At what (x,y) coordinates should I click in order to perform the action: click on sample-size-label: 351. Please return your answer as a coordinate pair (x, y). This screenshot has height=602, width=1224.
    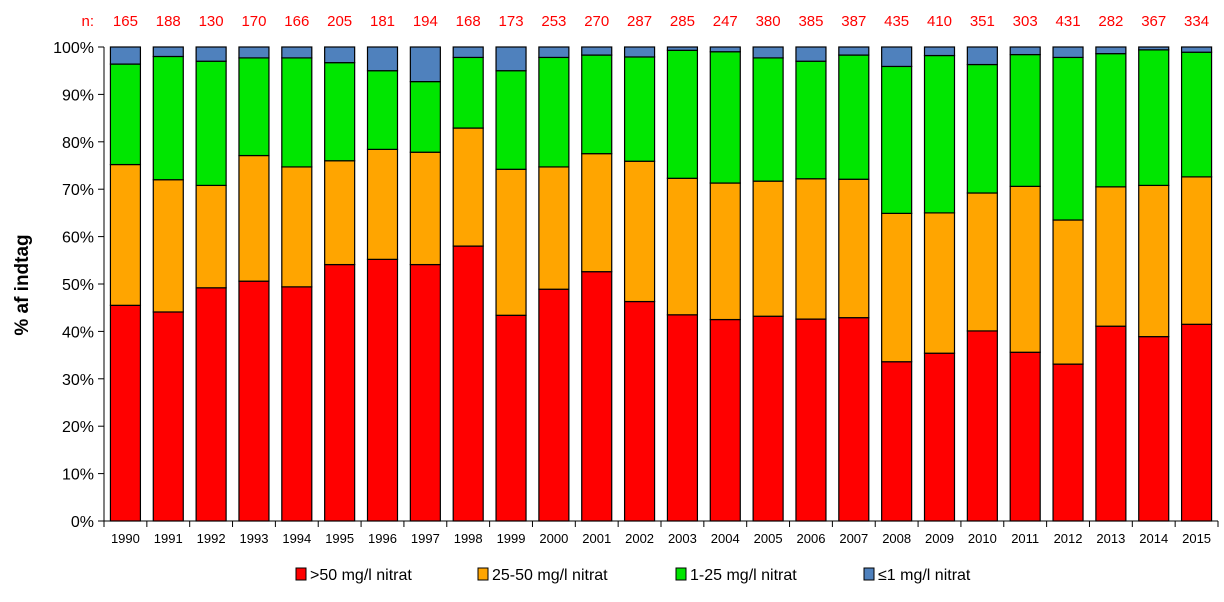
    Looking at the image, I should click on (982, 21).